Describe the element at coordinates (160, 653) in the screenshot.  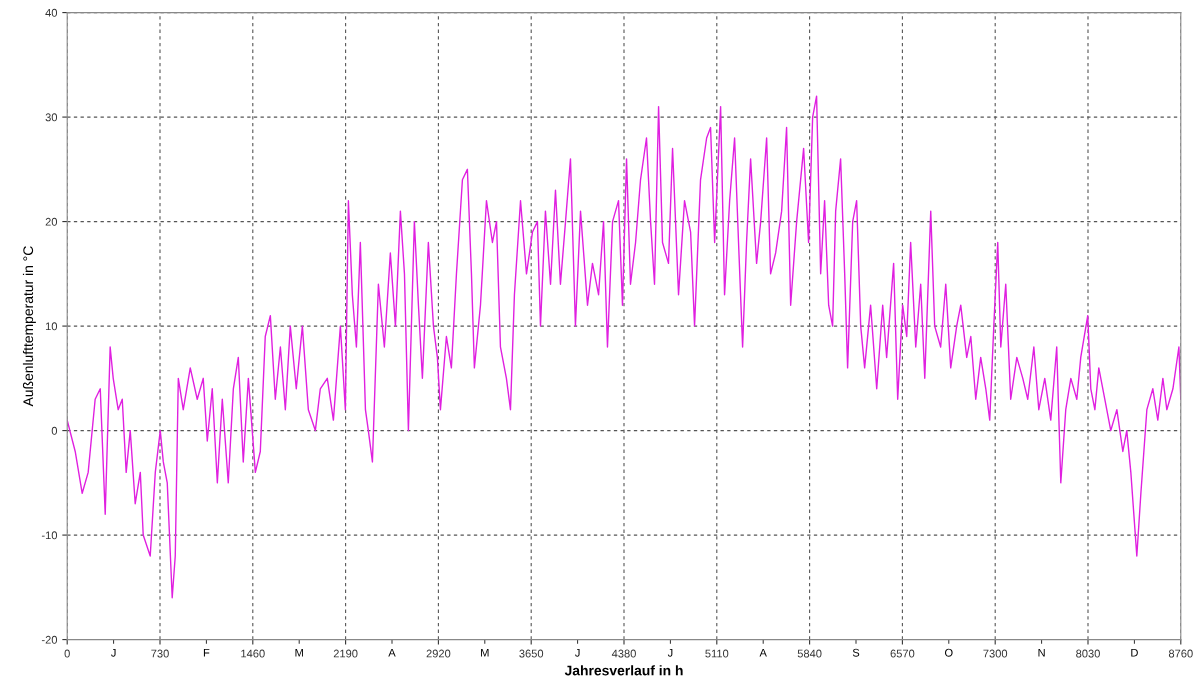
I see `x-tick-label: 730` at that location.